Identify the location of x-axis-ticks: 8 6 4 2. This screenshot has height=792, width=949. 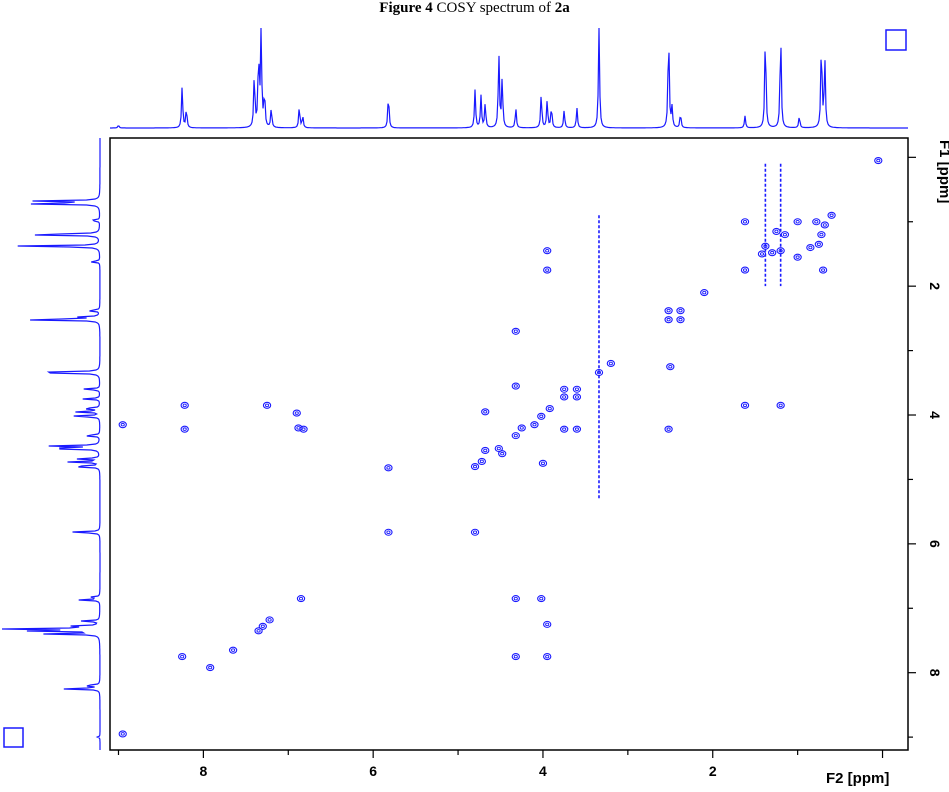
(500, 764).